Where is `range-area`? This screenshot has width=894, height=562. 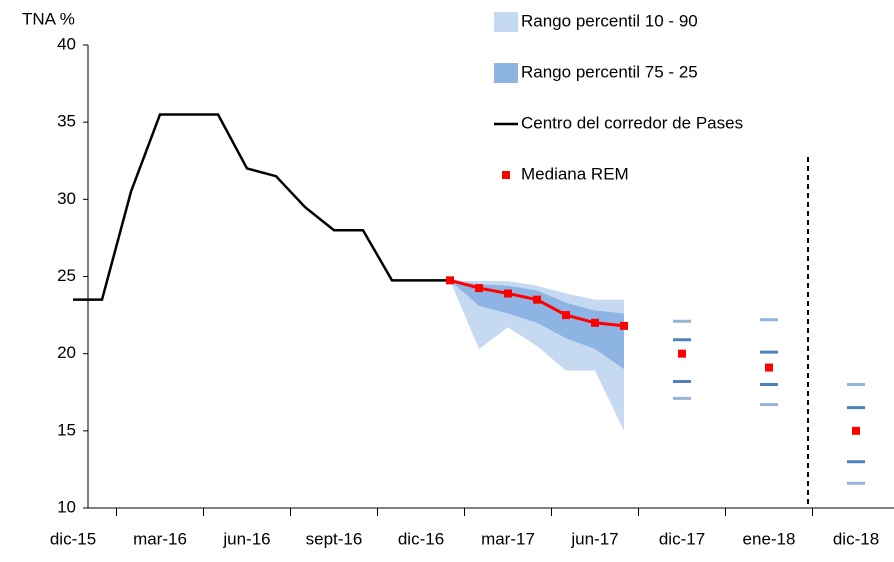
range-area is located at coordinates (537, 325).